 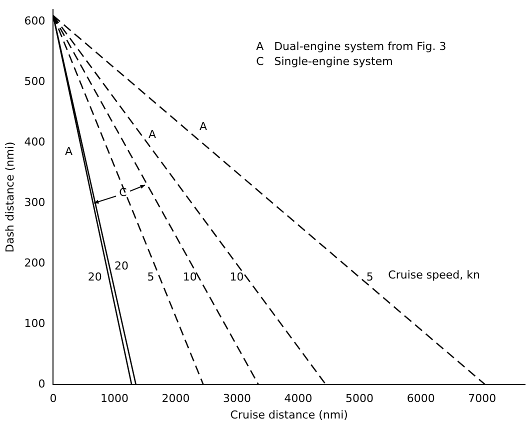 What do you see at coordinates (298, 399) in the screenshot?
I see `x-tick-label: 4000` at bounding box center [298, 399].